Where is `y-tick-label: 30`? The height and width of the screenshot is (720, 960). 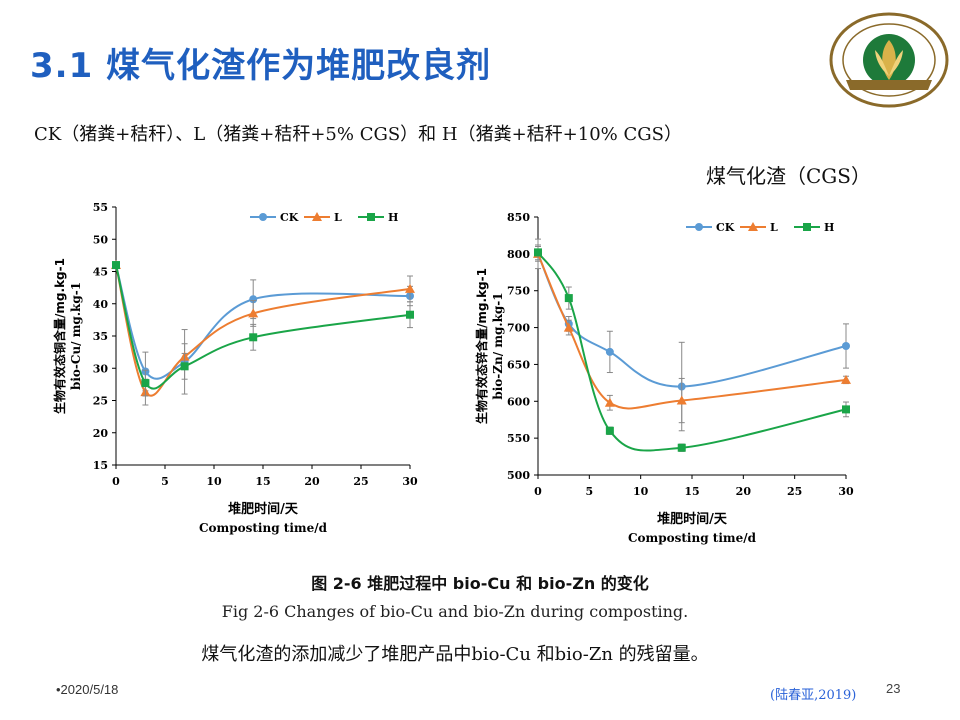
y-tick-label: 30 is located at coordinates (101, 368).